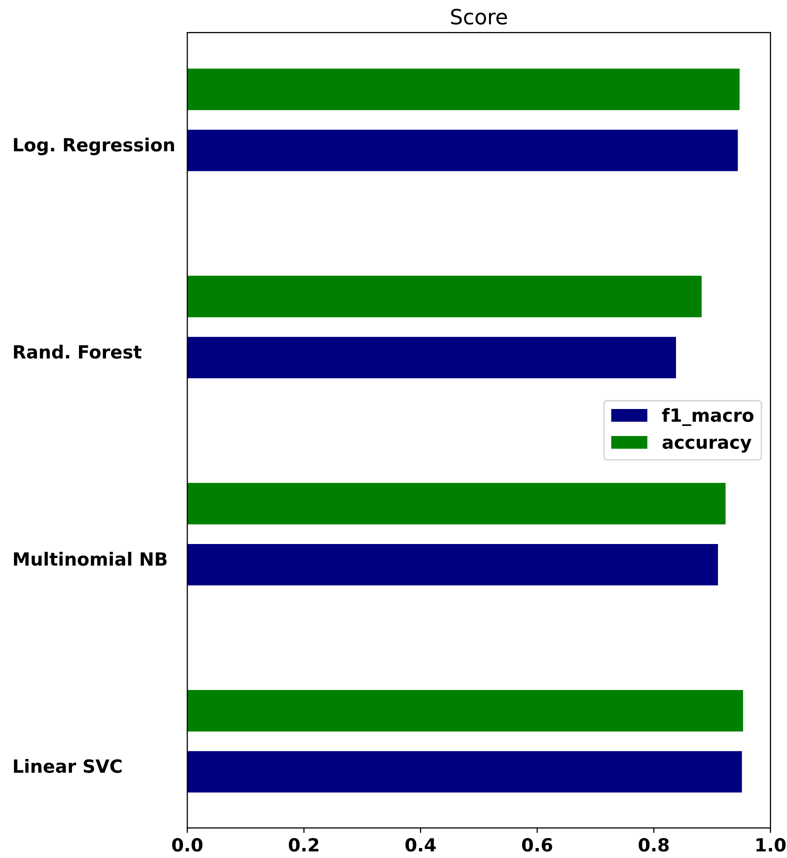 The width and height of the screenshot is (787, 858). Describe the element at coordinates (708, 417) in the screenshot. I see `legend-label: f1_macro` at that location.